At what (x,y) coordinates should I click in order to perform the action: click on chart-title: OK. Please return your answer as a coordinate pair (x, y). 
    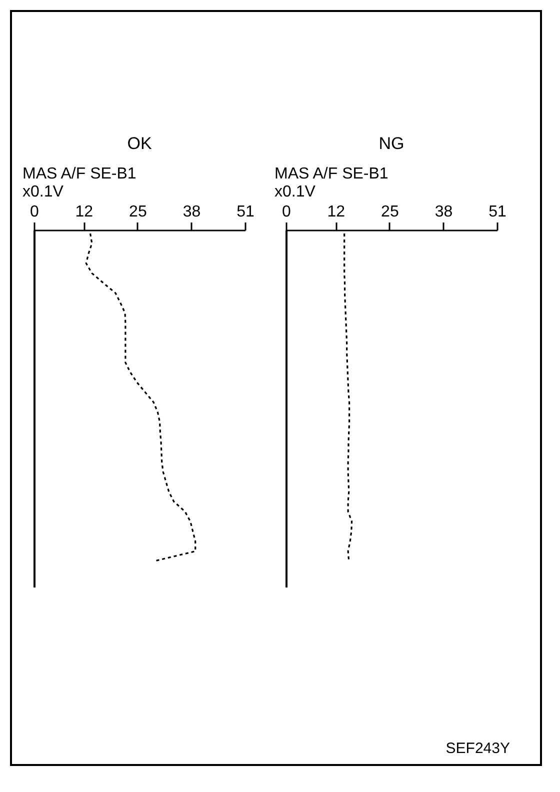
    Looking at the image, I should click on (139, 143).